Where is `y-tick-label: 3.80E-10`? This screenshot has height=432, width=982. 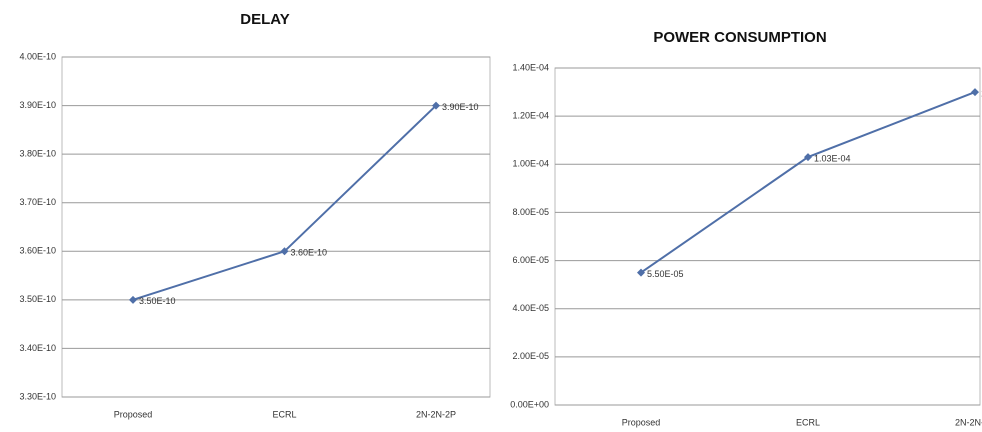
y-tick-label: 3.80E-10 is located at coordinates (37, 154).